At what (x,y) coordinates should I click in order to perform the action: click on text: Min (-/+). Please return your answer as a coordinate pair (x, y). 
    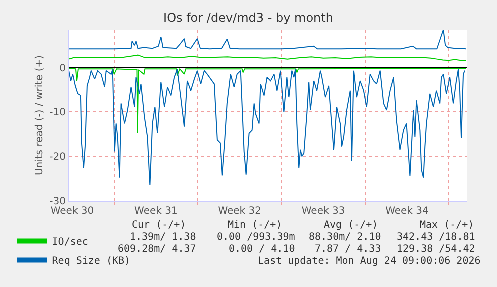
    Looking at the image, I should click on (255, 225).